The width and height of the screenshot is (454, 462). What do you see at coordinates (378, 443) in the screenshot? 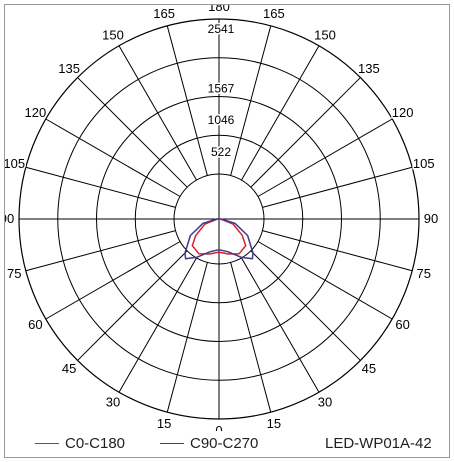
I see `legend-model: LED-WP01A-42` at bounding box center [378, 443].